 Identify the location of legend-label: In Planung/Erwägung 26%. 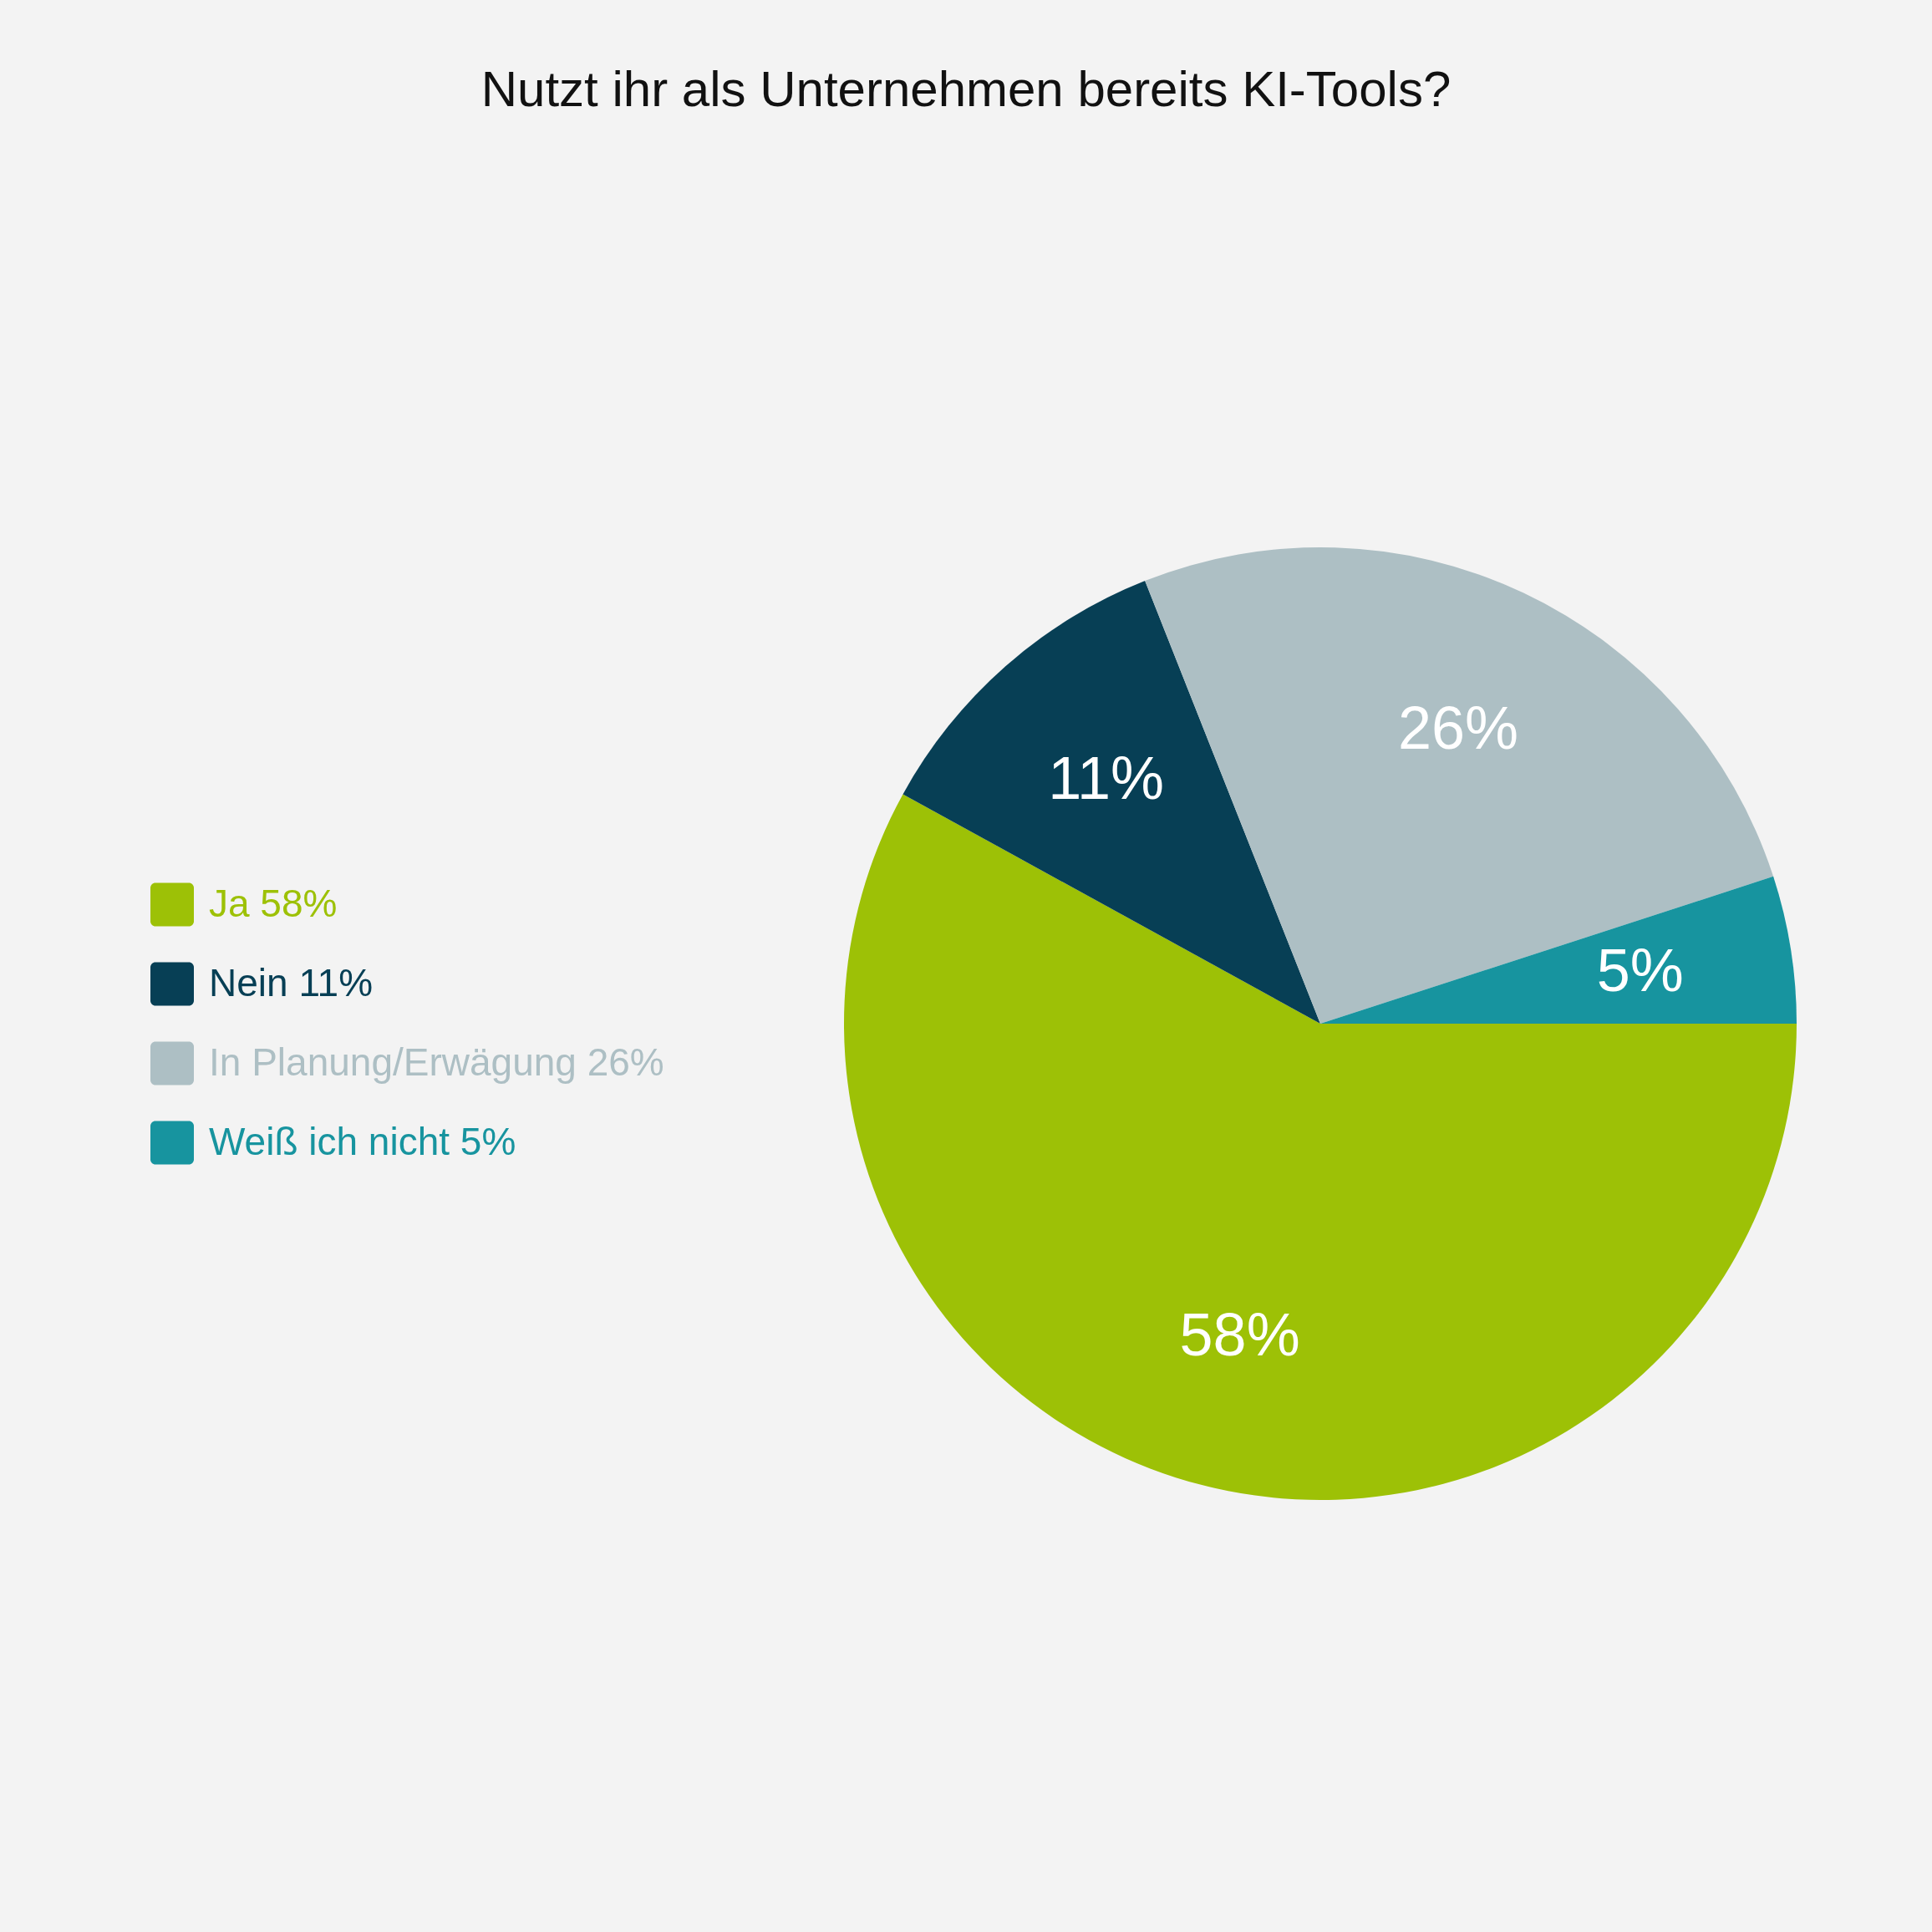
(436, 1062).